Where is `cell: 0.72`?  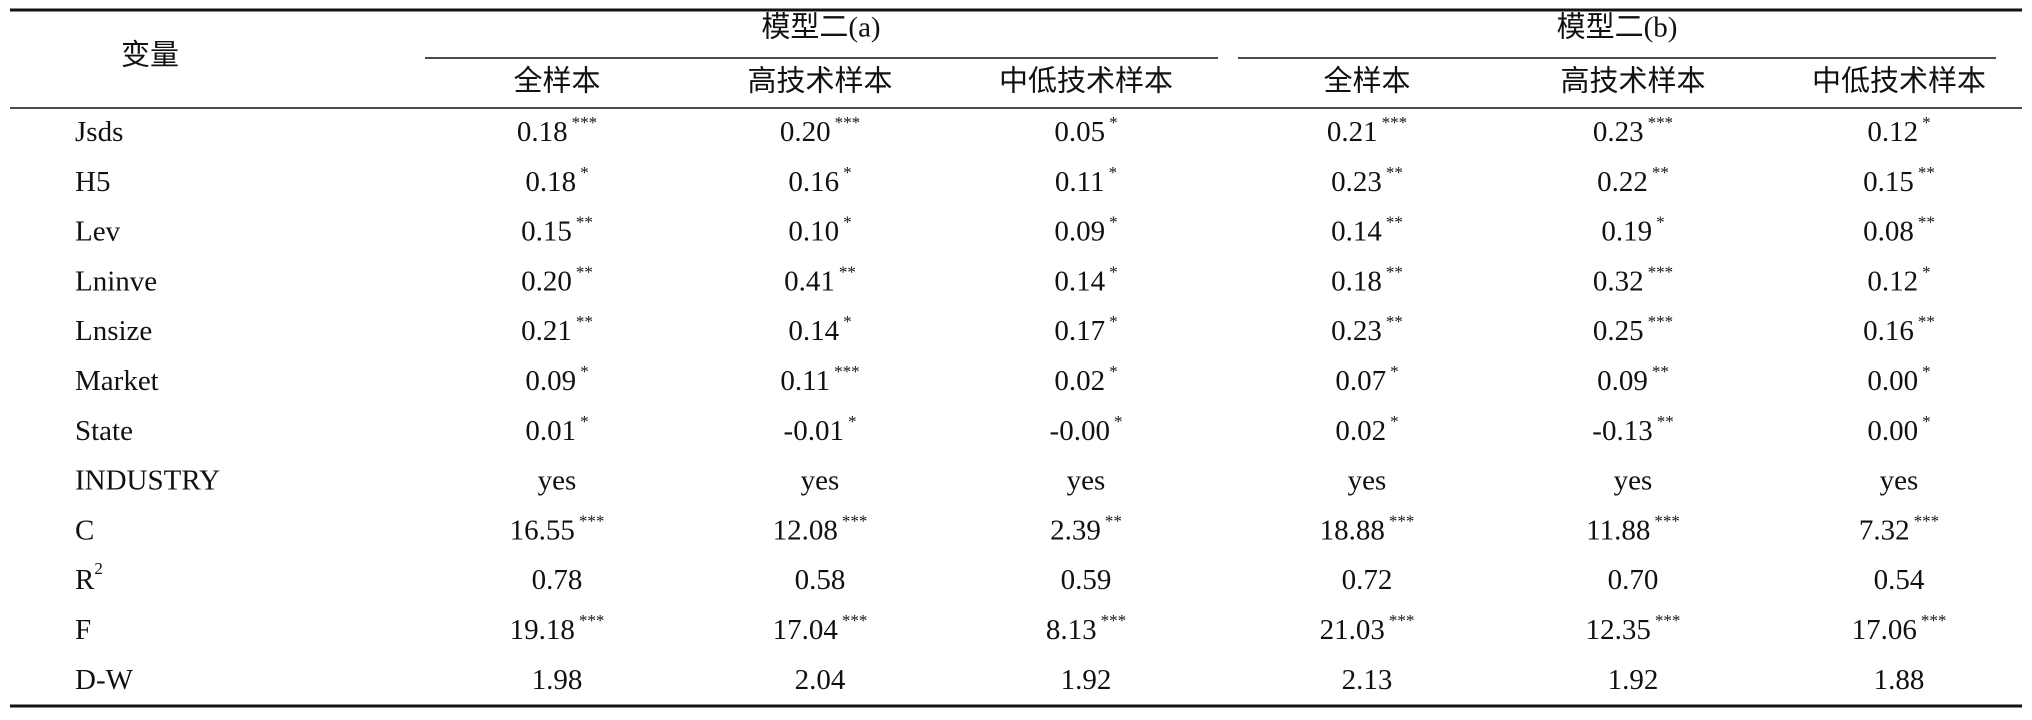 cell: 0.72 is located at coordinates (1367, 580).